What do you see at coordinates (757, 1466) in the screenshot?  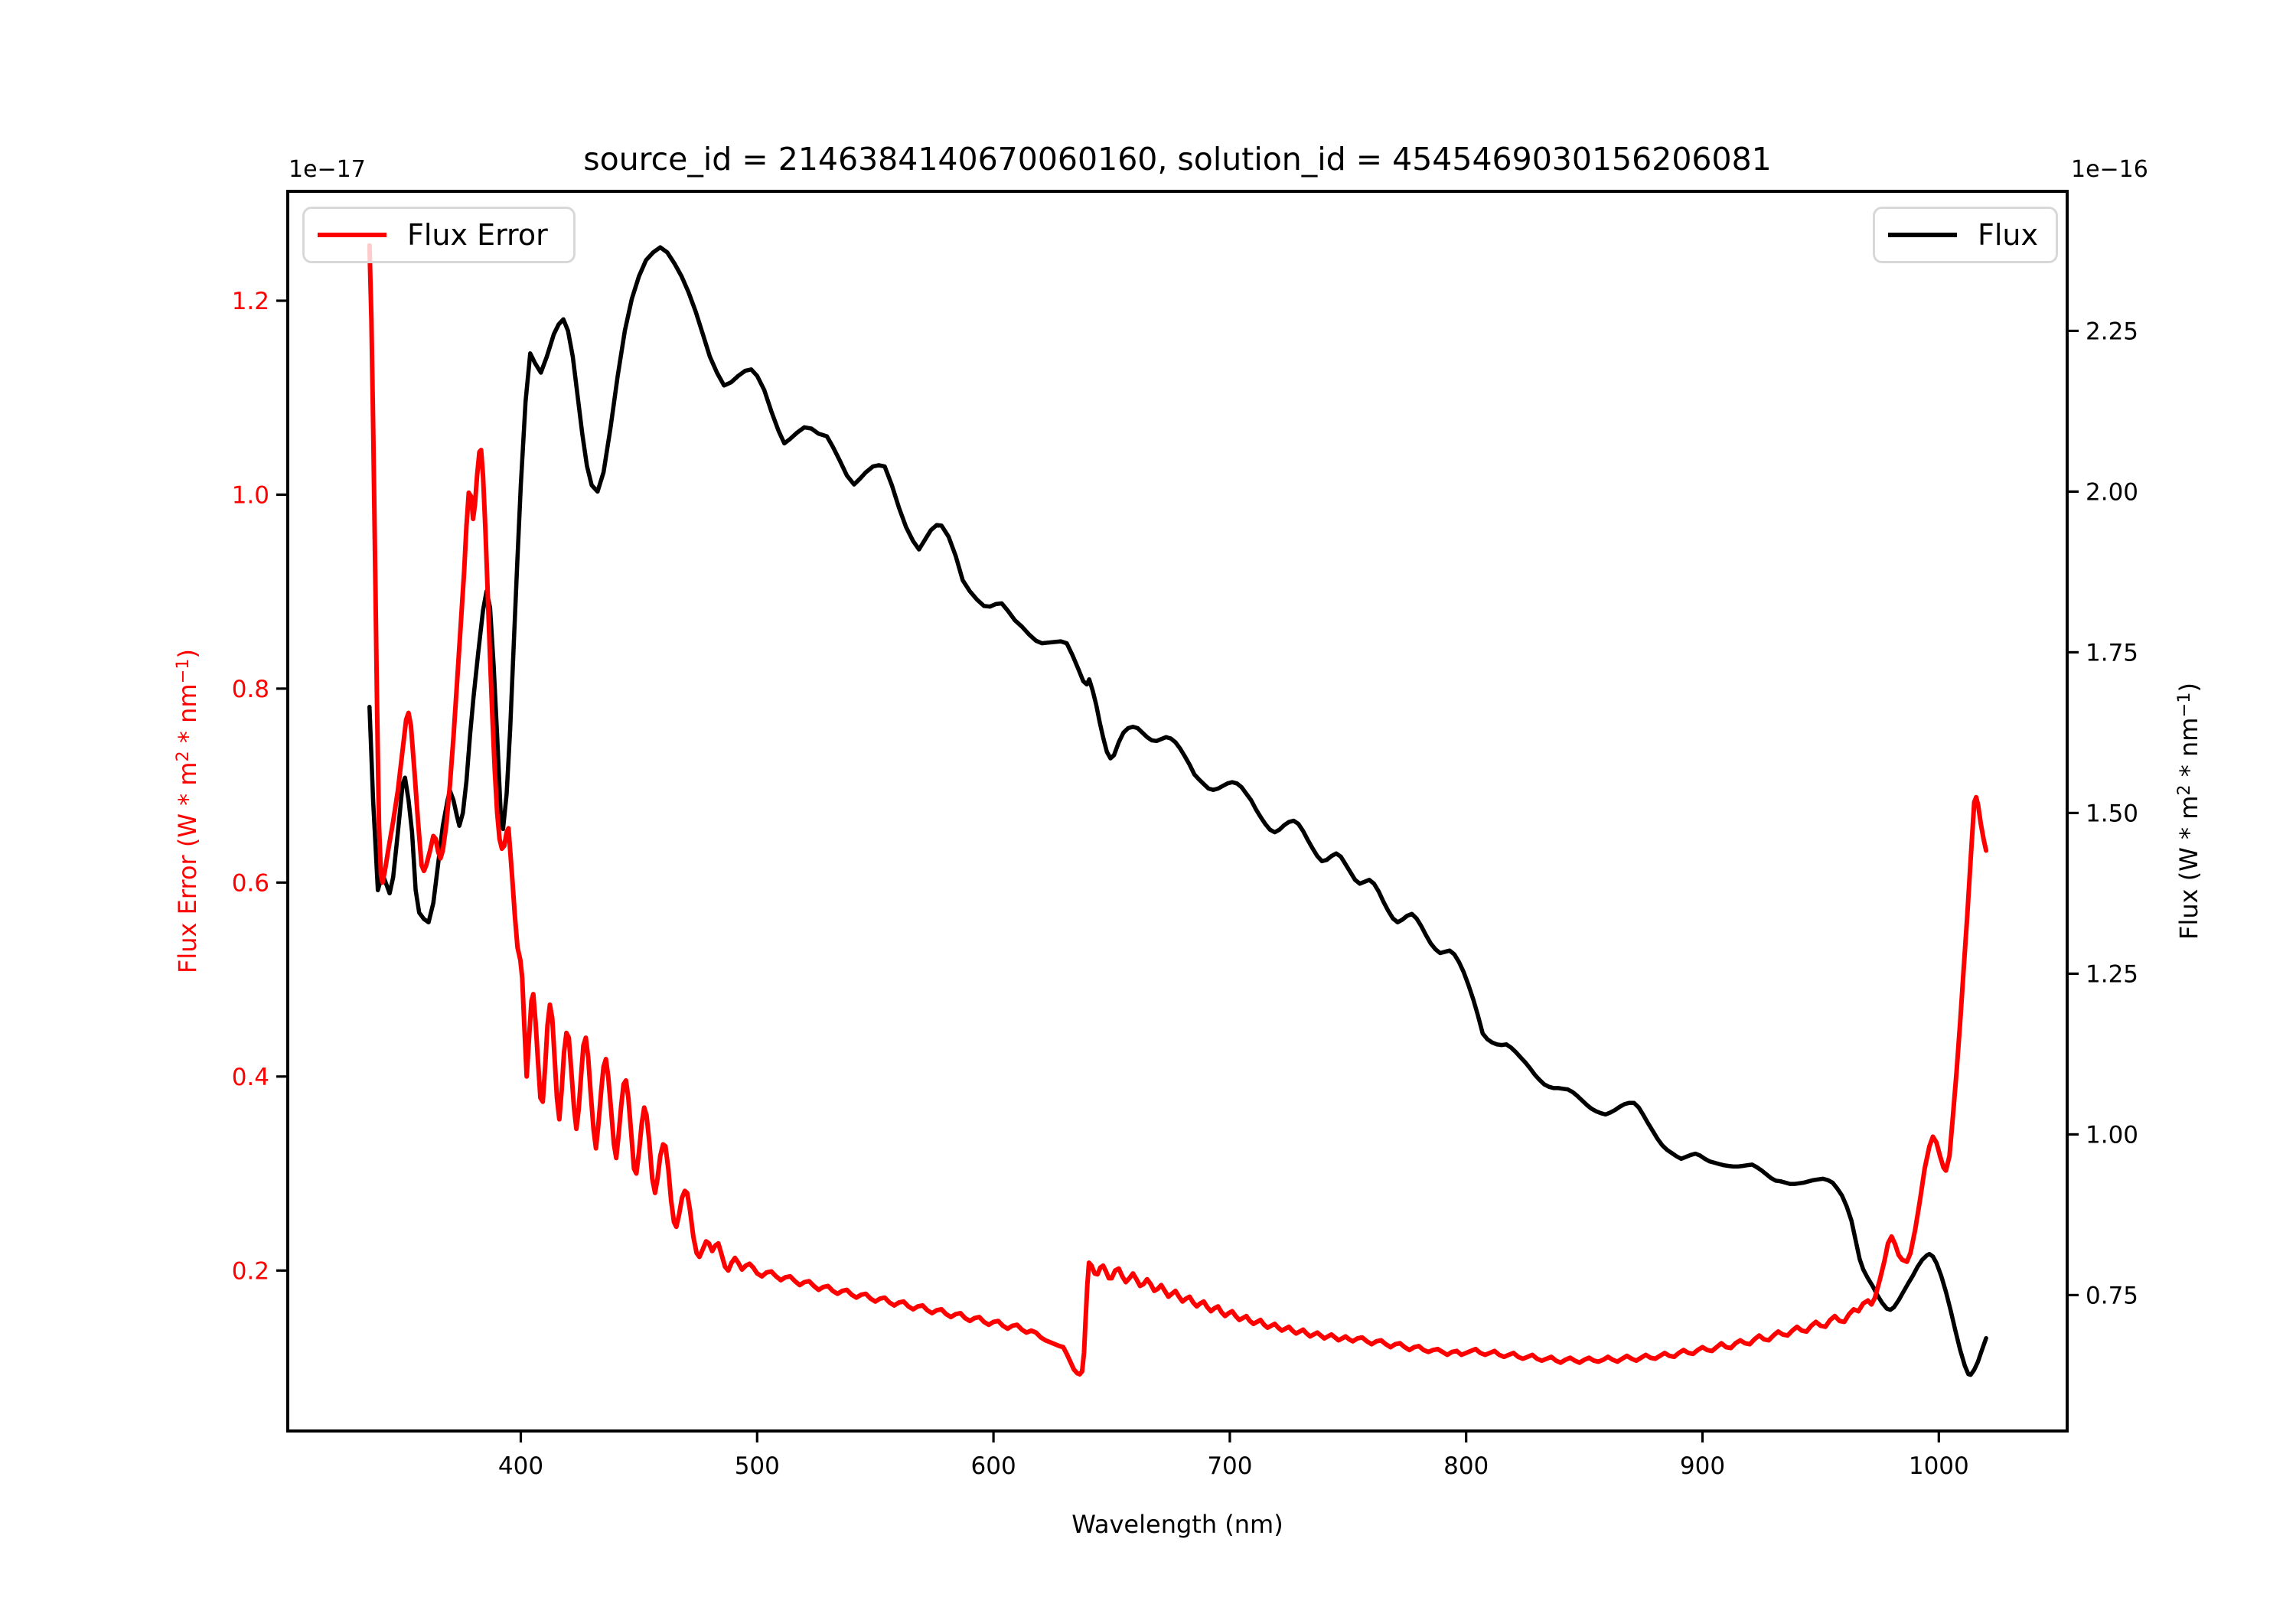 I see `x-tick-label: 500` at bounding box center [757, 1466].